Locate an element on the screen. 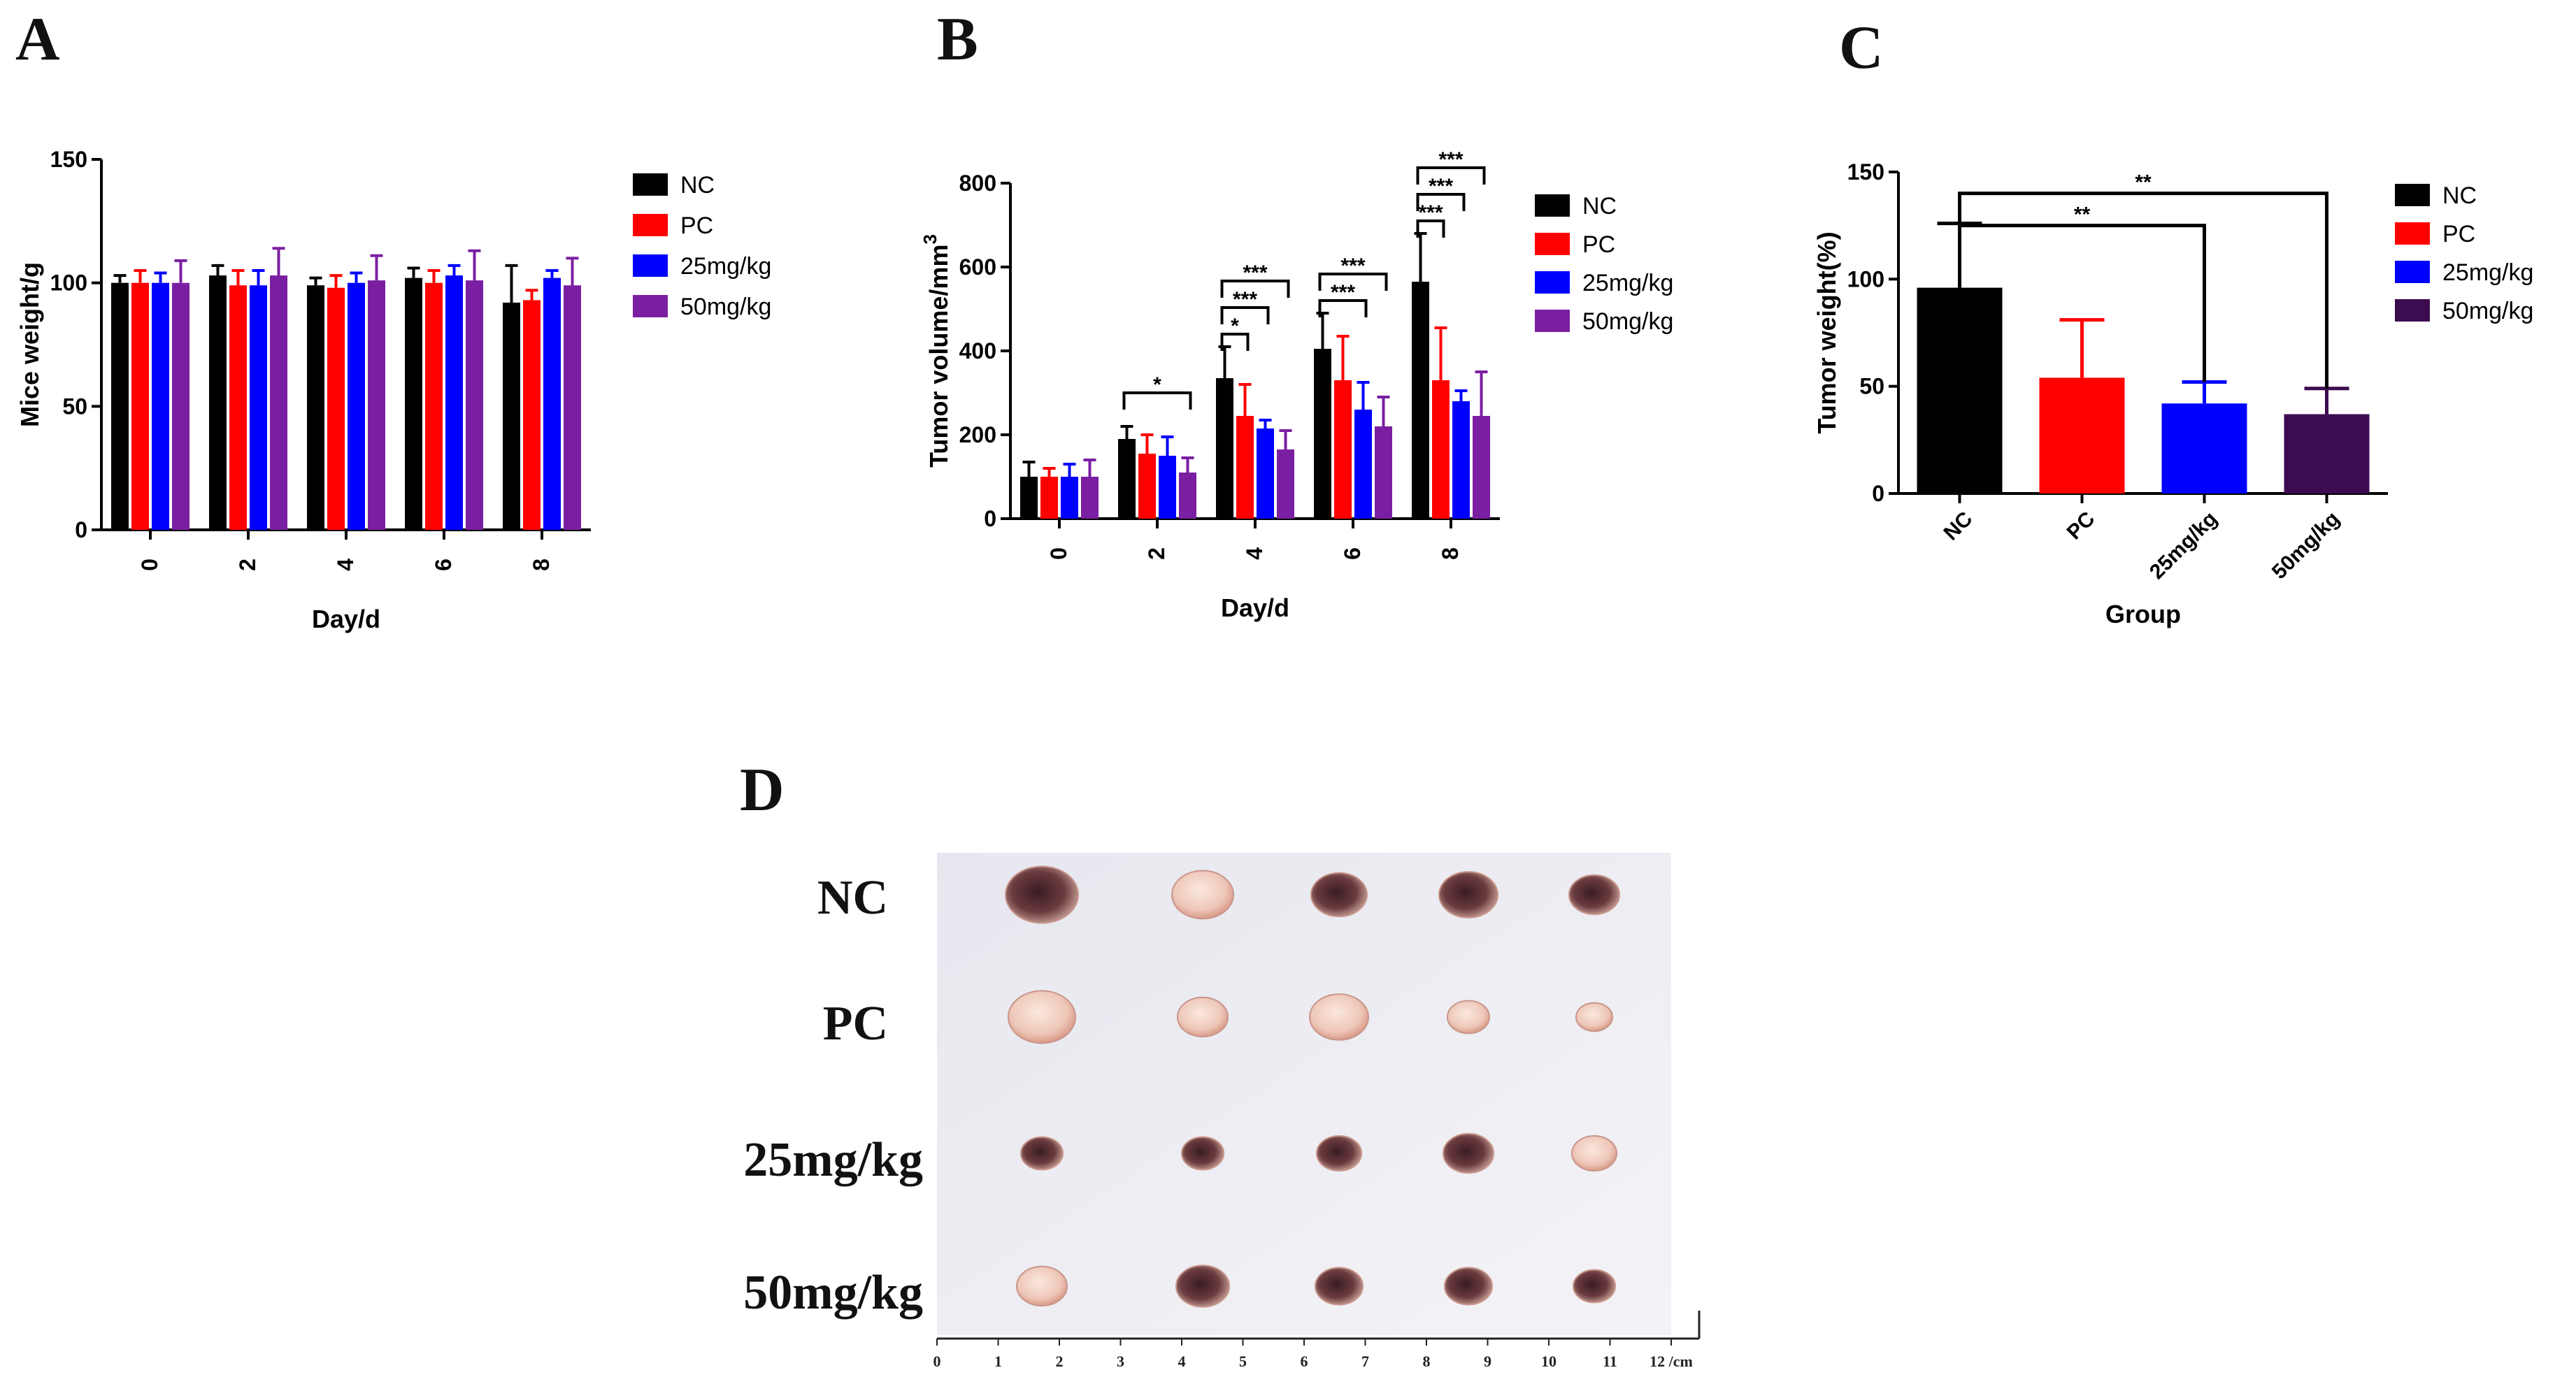 The width and height of the screenshot is (2576, 1391). ruler-label: 5 is located at coordinates (1243, 1361).